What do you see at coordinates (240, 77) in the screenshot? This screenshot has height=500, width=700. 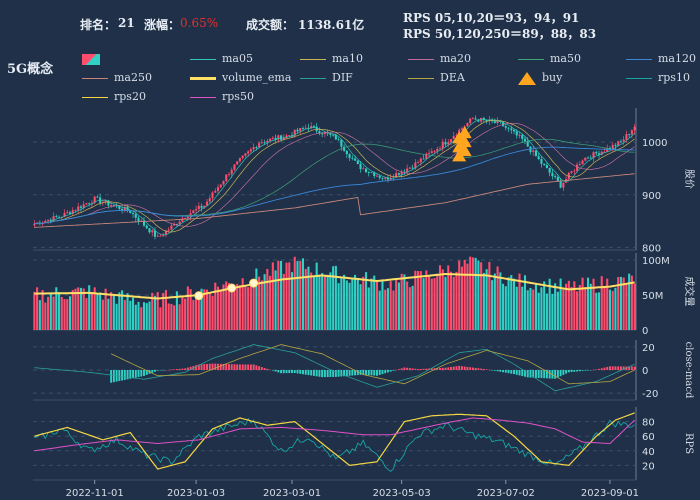 I see `legend-item: volume_ema` at bounding box center [240, 77].